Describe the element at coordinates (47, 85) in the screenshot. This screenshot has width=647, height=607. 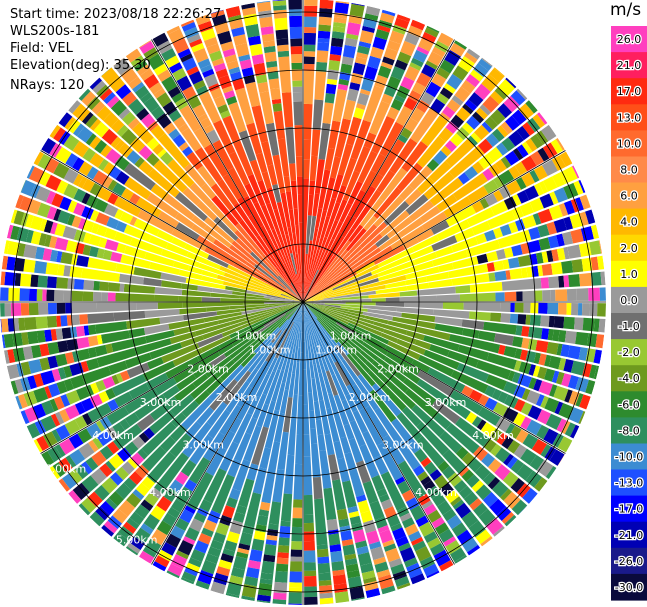
I see `nrays-label: NRays: 120` at that location.